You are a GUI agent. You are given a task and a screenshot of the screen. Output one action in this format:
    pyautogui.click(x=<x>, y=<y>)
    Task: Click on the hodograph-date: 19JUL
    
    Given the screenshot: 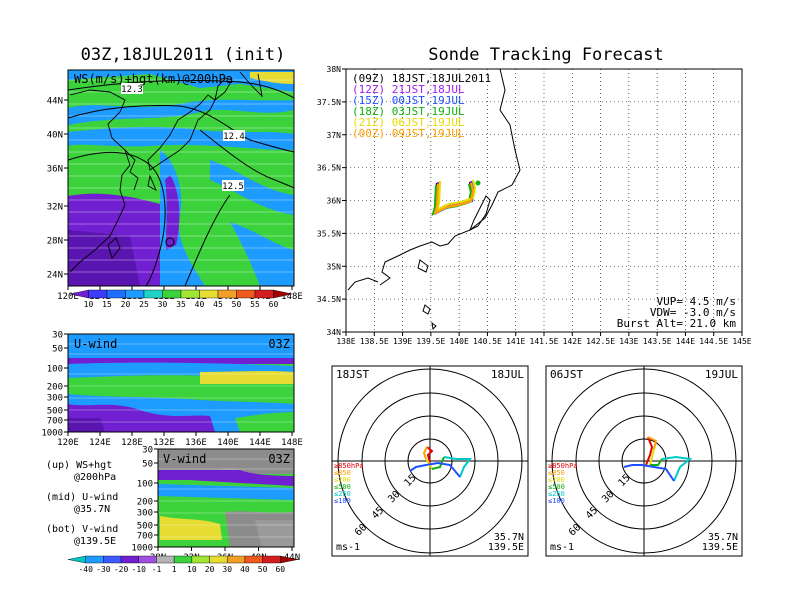 What is the action you would take?
    pyautogui.click(x=721, y=374)
    